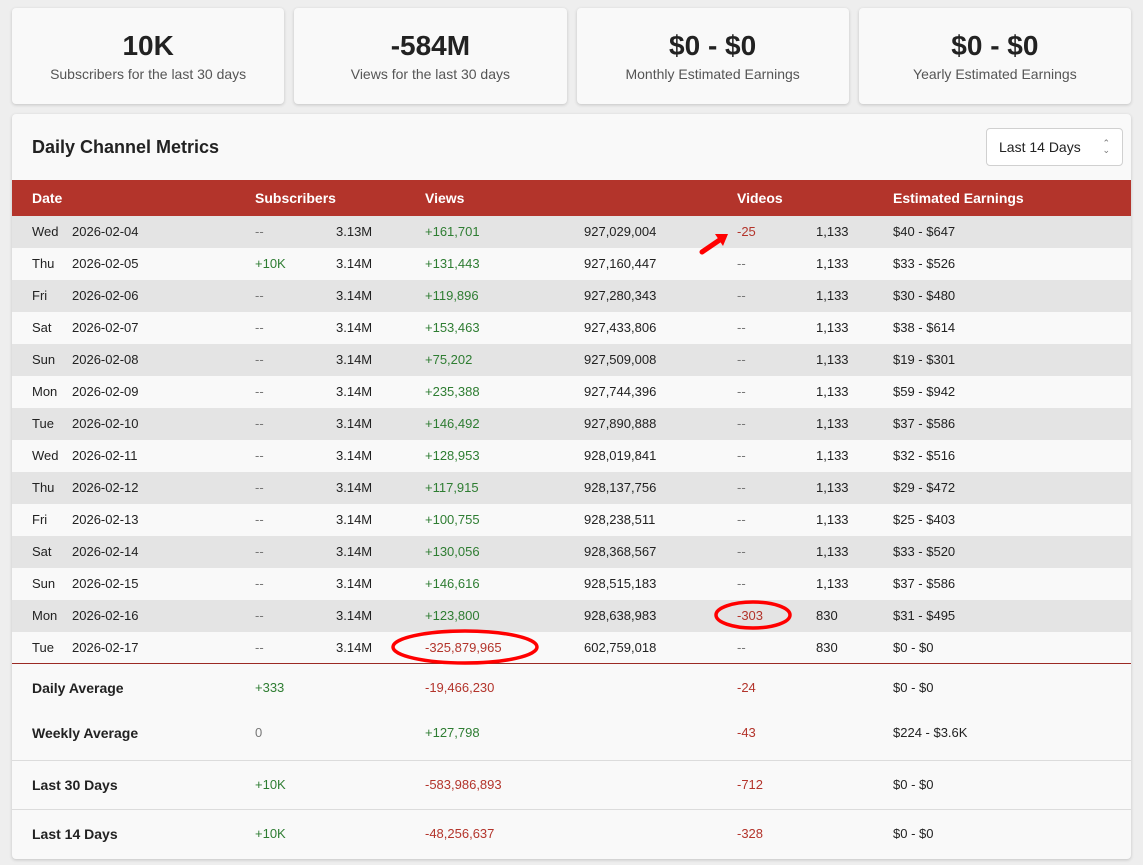 This screenshot has width=1143, height=865. What do you see at coordinates (571, 688) in the screenshot?
I see `summary-row: Daily Average +333 -19,466,230 -24 $0 - $0` at bounding box center [571, 688].